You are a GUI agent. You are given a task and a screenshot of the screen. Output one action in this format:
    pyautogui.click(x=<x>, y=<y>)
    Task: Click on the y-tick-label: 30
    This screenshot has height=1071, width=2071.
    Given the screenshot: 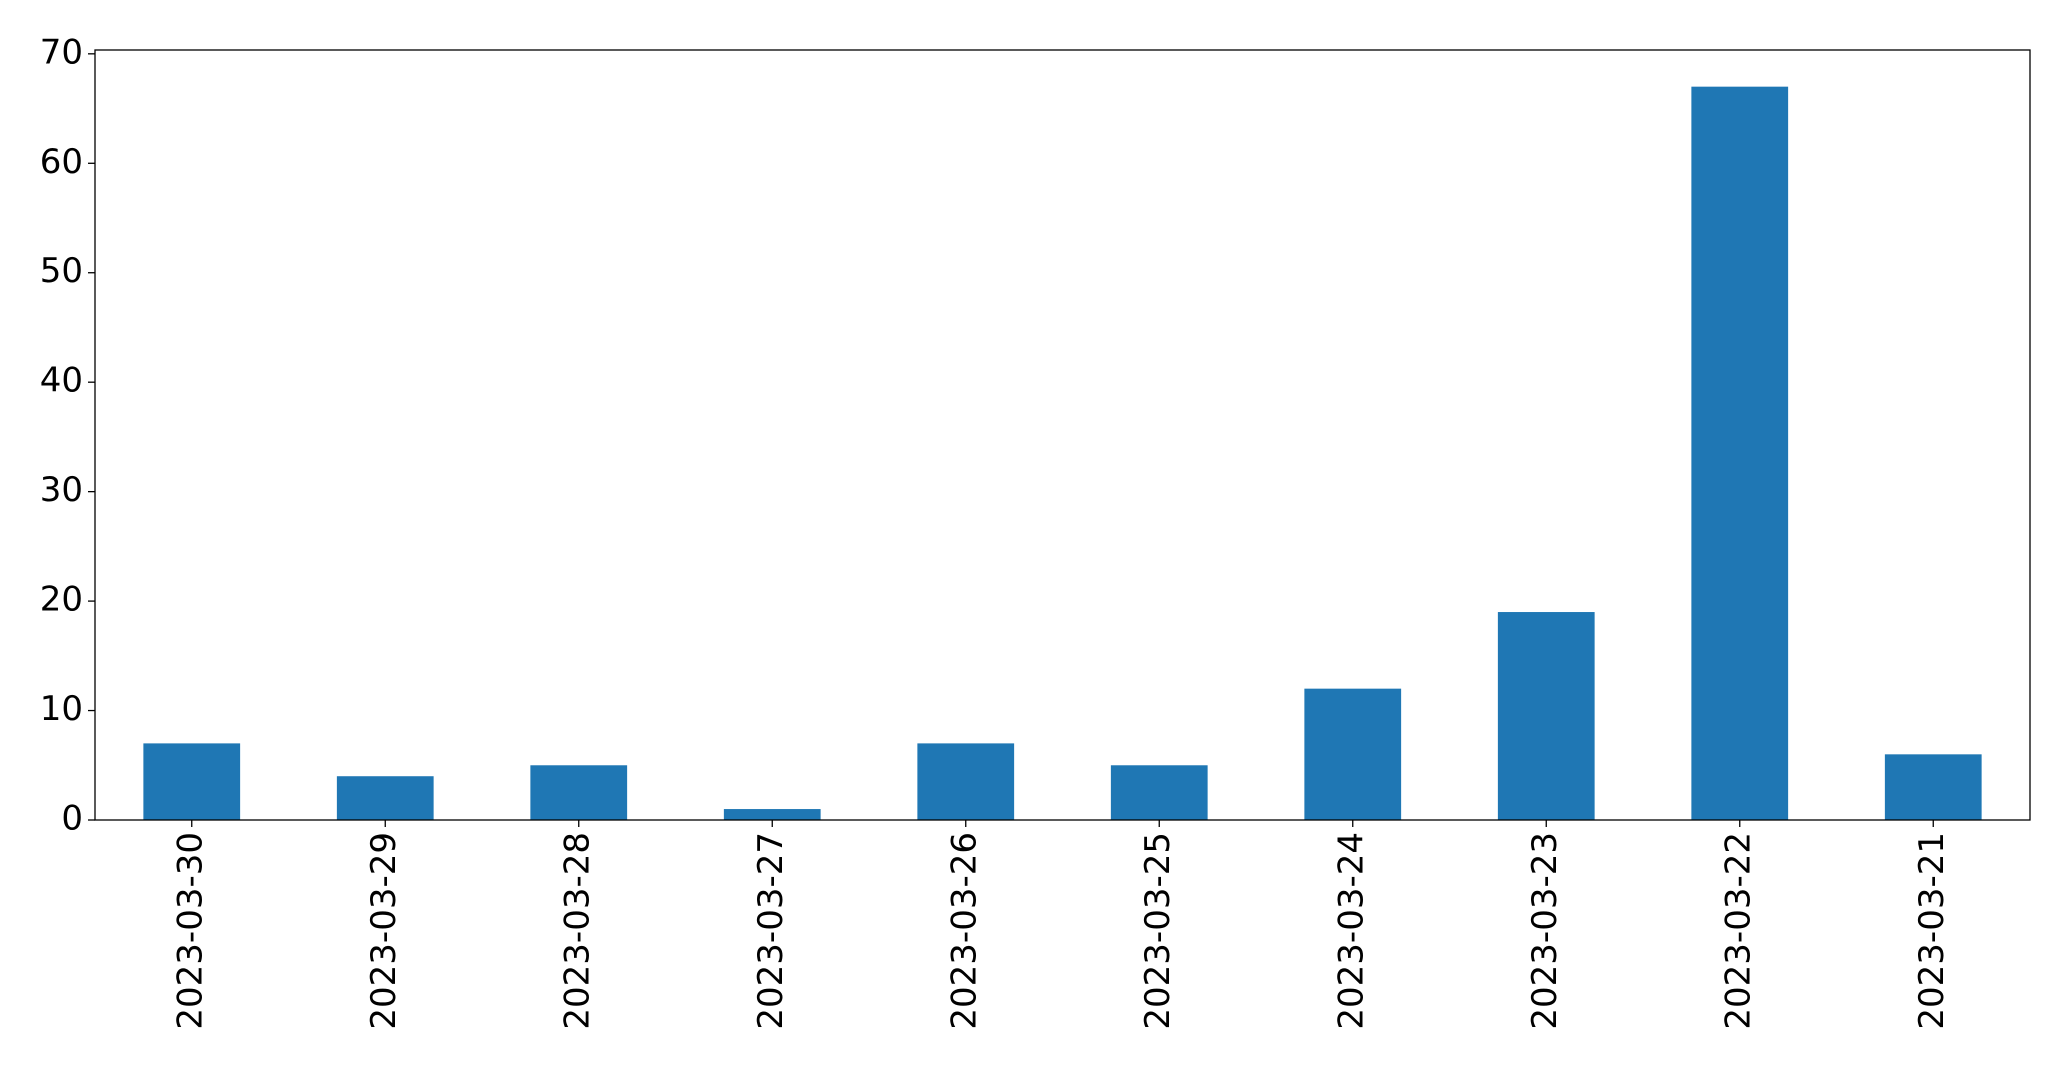 What is the action you would take?
    pyautogui.click(x=61, y=490)
    